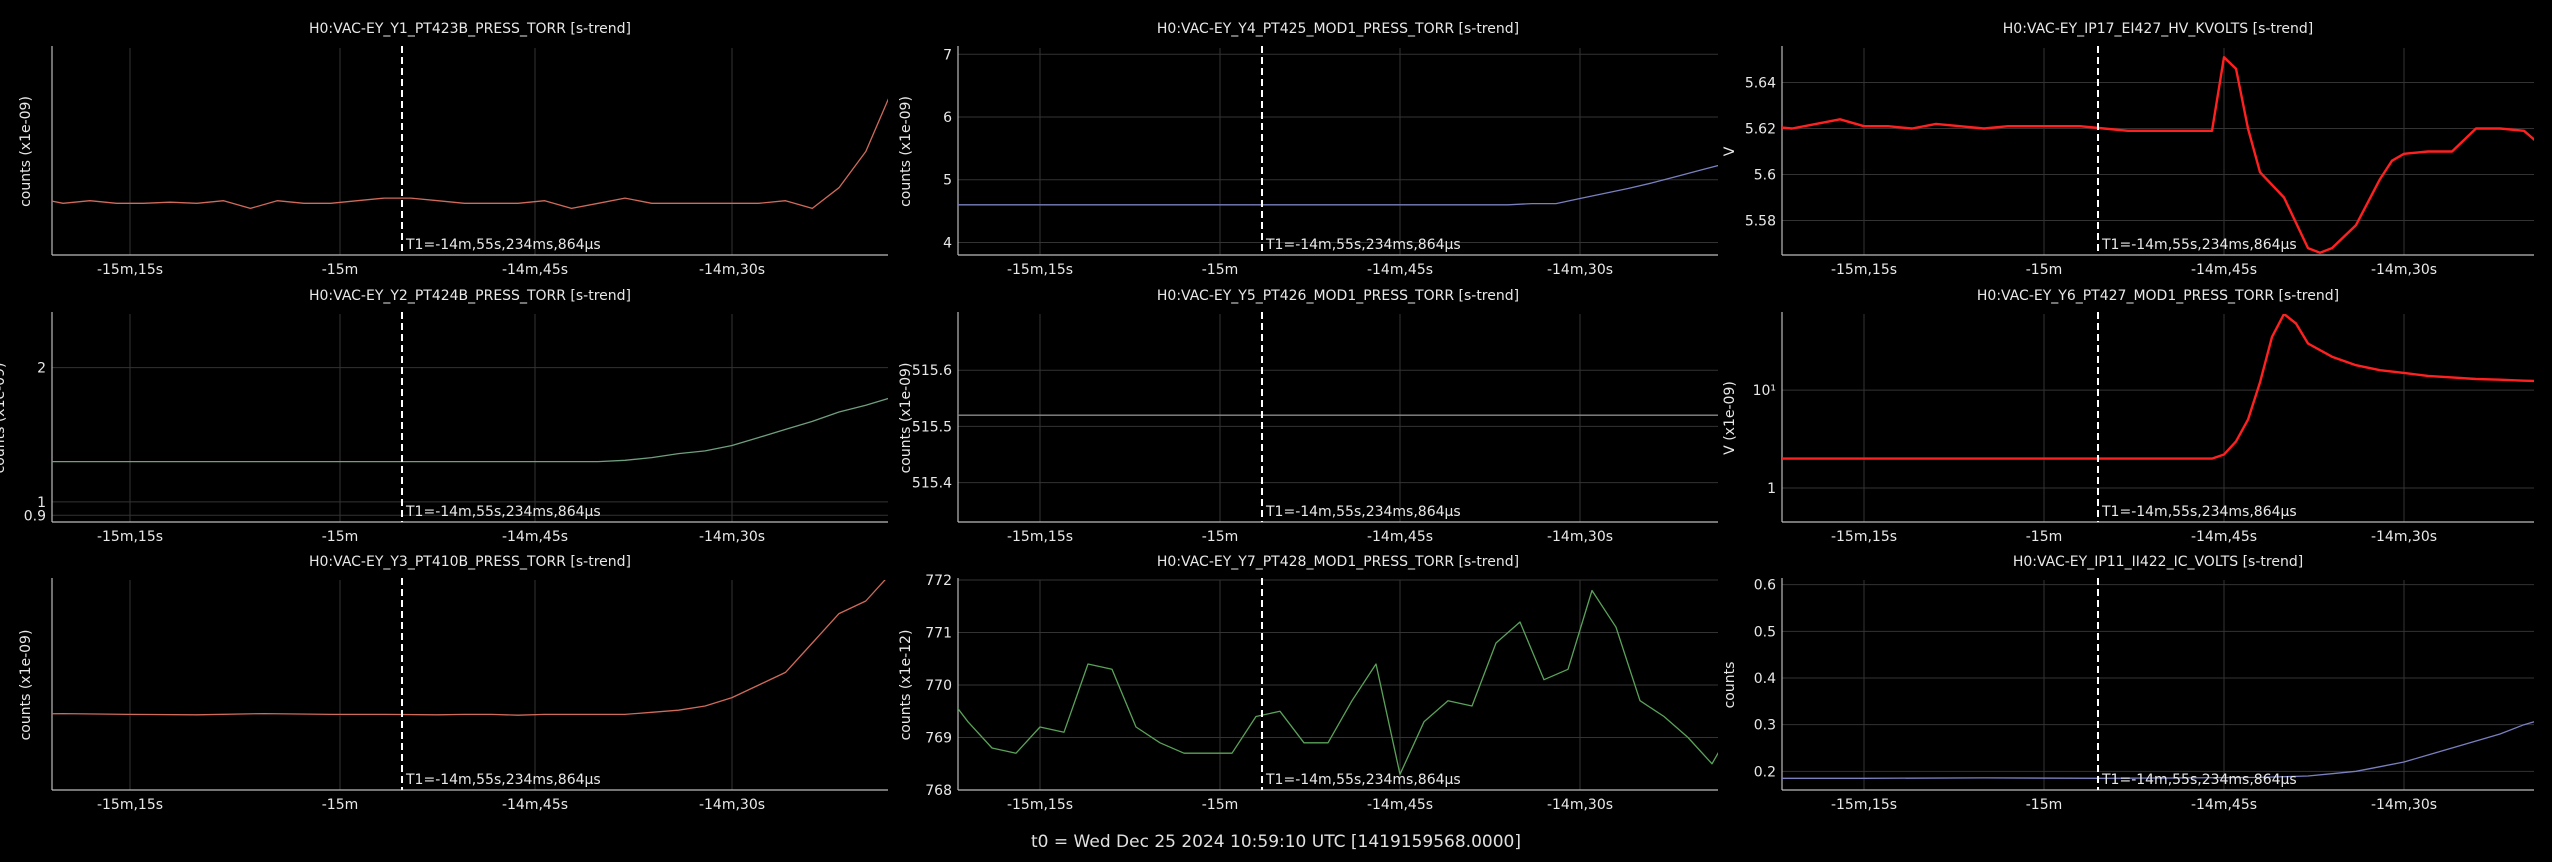  What do you see at coordinates (1765, 586) in the screenshot?
I see `y-tick-label: 0.6` at bounding box center [1765, 586].